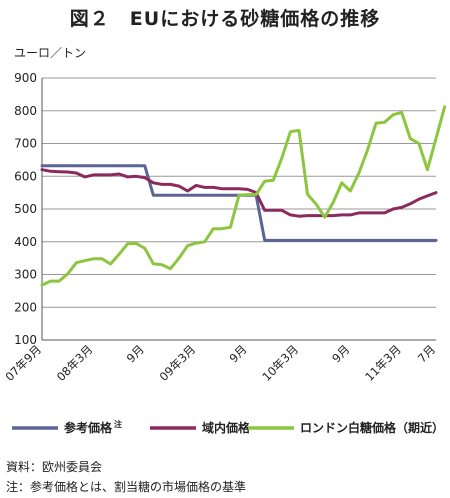  Describe the element at coordinates (225, 19) in the screenshot. I see `chart-title: 図２ EUにおける砂糖価格の推移` at that location.